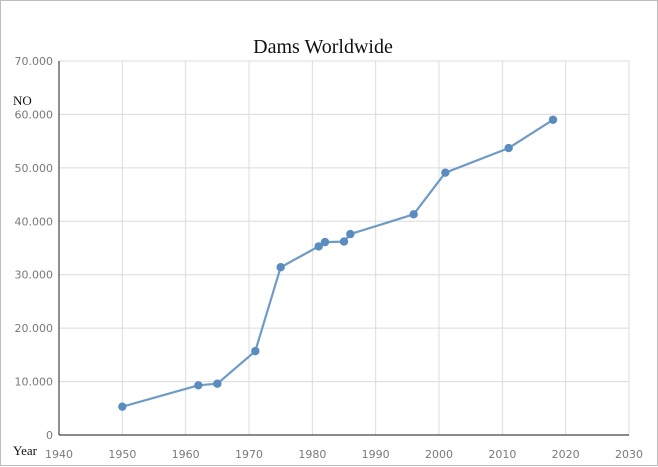 The height and width of the screenshot is (467, 658). What do you see at coordinates (344, 454) in the screenshot?
I see `x-tick-labels: 1940 1950 1960 1970 1980 1990 2000 2010 2020 2030` at bounding box center [344, 454].